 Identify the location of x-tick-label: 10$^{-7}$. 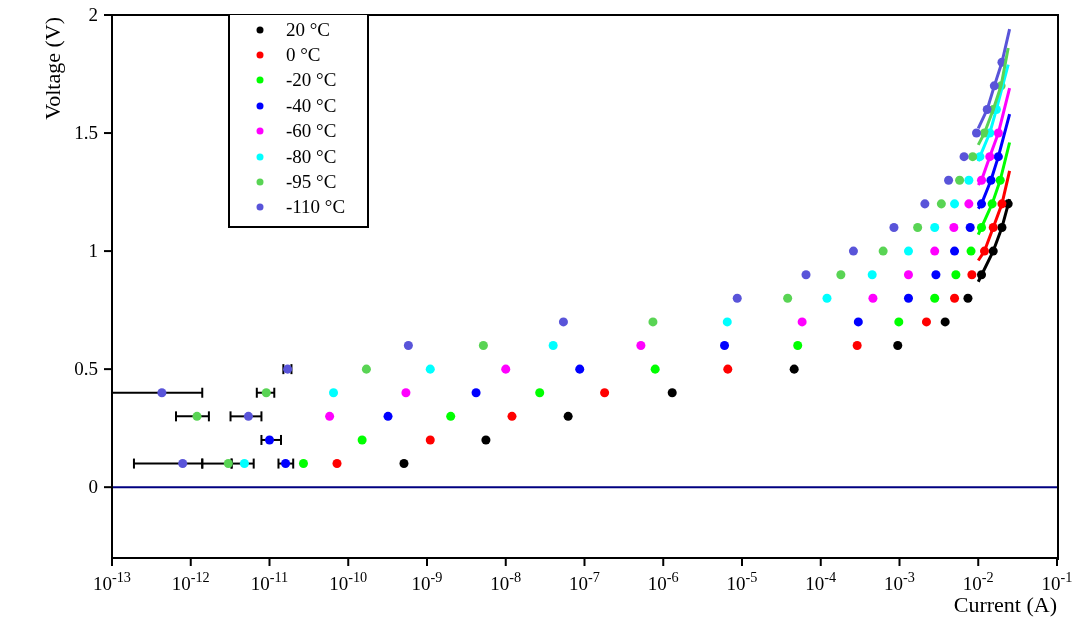
(584, 581).